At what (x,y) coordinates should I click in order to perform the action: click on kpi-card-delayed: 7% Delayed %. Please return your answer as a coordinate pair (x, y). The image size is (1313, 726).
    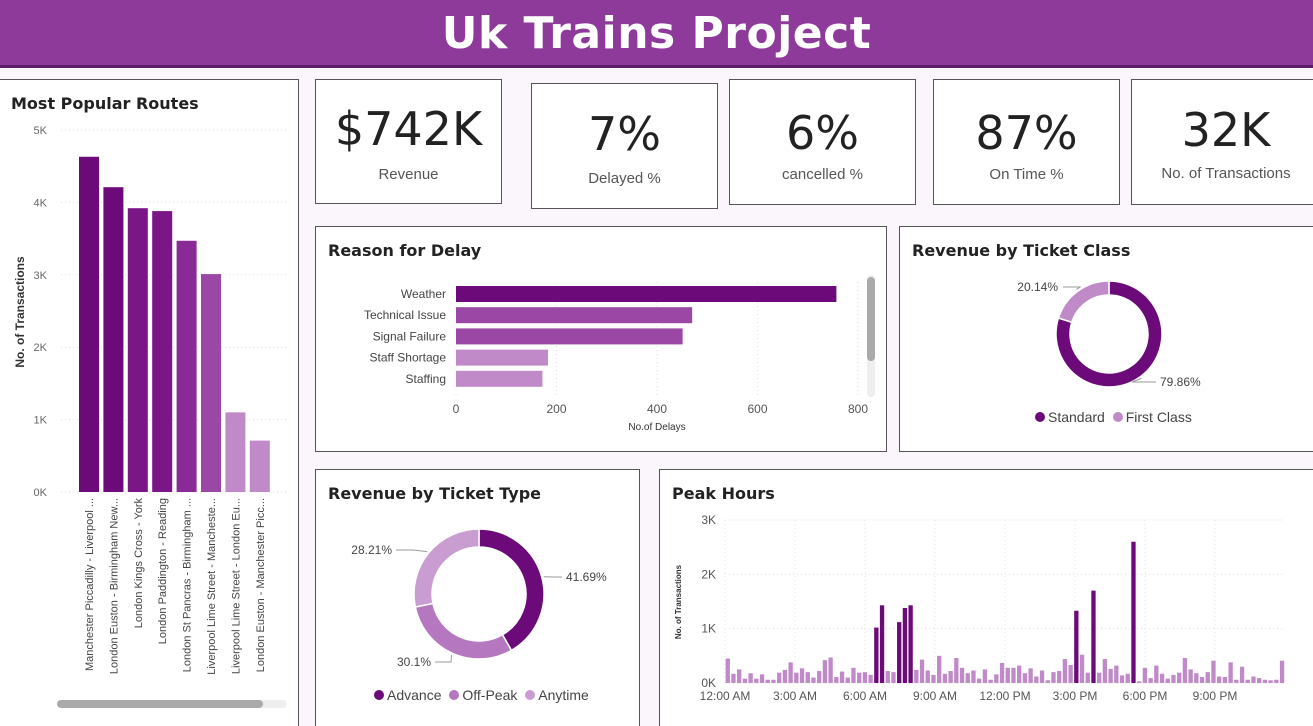
    Looking at the image, I should click on (624, 146).